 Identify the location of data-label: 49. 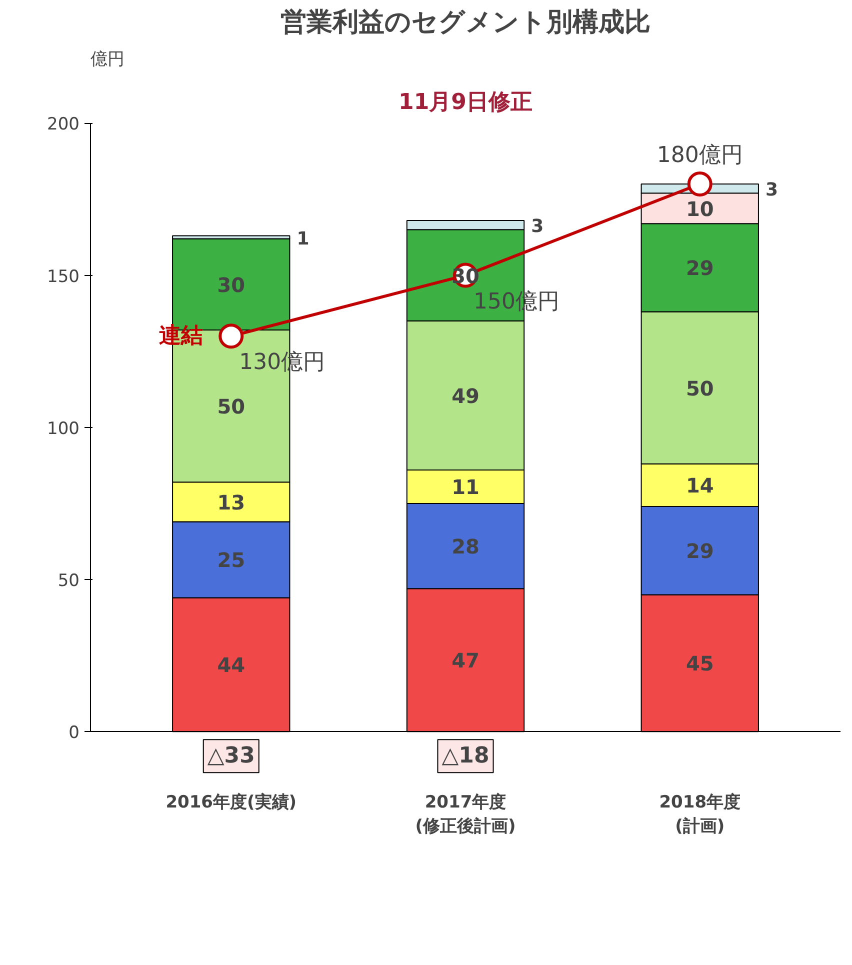
(466, 396).